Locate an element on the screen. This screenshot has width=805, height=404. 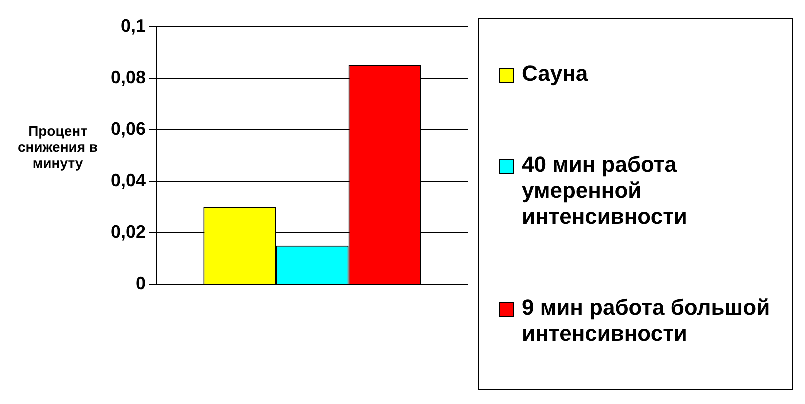
y-tick-label: 0,04 is located at coordinates (128, 180).